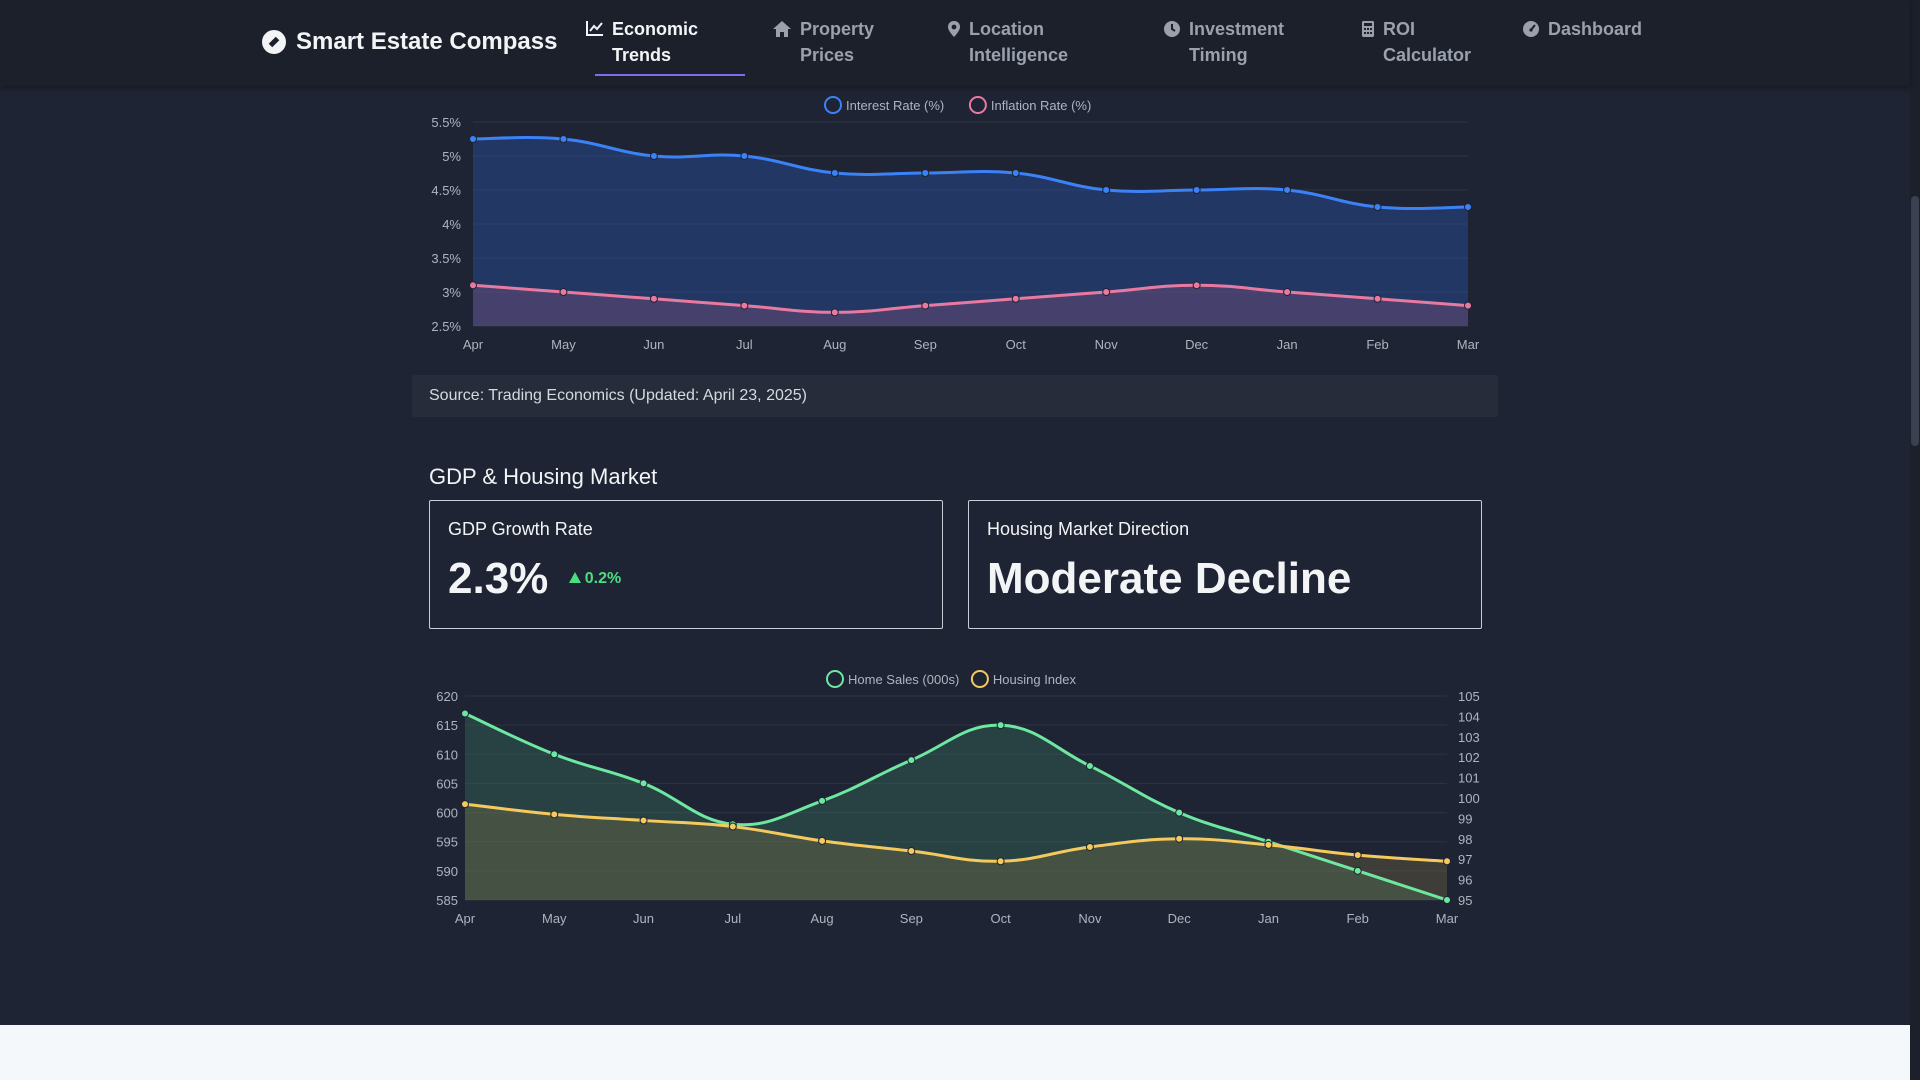  What do you see at coordinates (895, 105) in the screenshot?
I see `legend-label: Interest Rate (%)` at bounding box center [895, 105].